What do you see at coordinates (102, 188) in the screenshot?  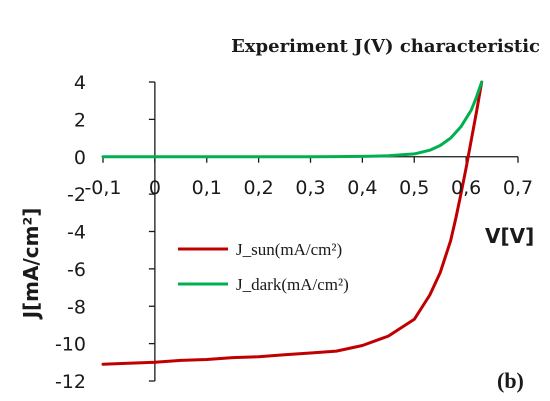 I see `x-tick-label: -0,1` at bounding box center [102, 188].